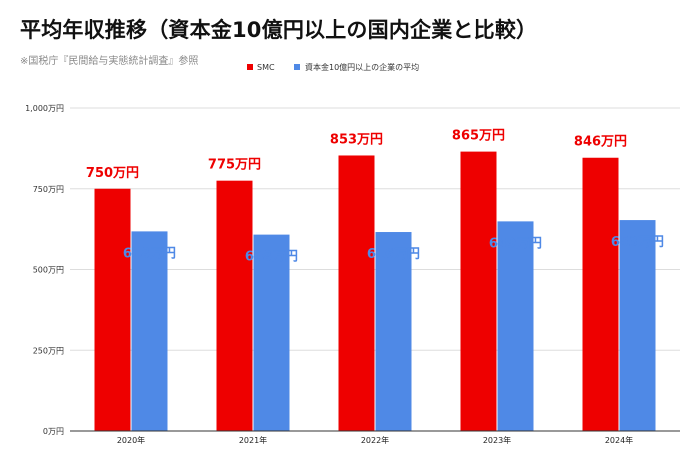  I want to click on x-tick-label: 2020年, so click(131, 440).